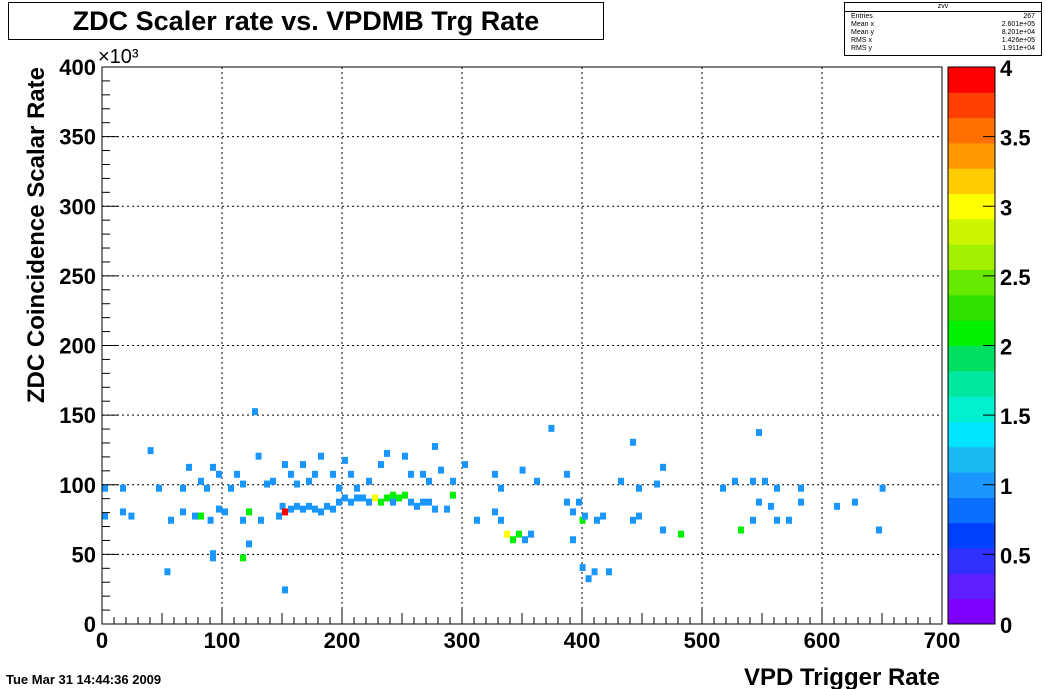 The width and height of the screenshot is (1045, 689). What do you see at coordinates (36, 235) in the screenshot?
I see `y-axis-label: ZDC Coincidence Scalar Rate` at bounding box center [36, 235].